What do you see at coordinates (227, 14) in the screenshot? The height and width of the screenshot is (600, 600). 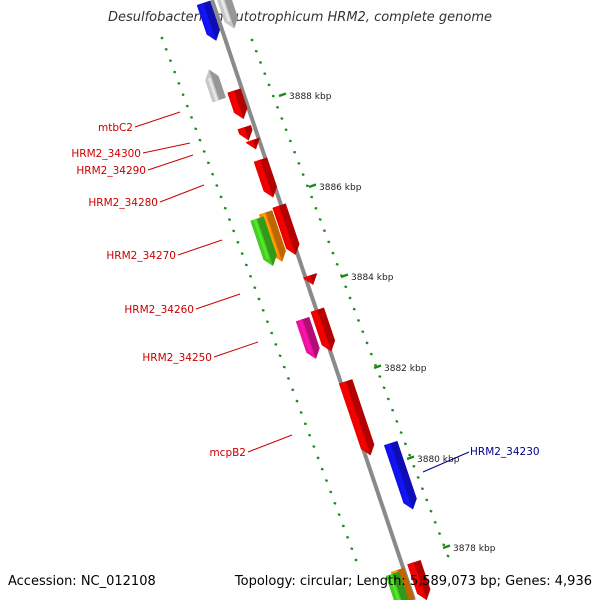 I see `top-gray-gene` at bounding box center [227, 14].